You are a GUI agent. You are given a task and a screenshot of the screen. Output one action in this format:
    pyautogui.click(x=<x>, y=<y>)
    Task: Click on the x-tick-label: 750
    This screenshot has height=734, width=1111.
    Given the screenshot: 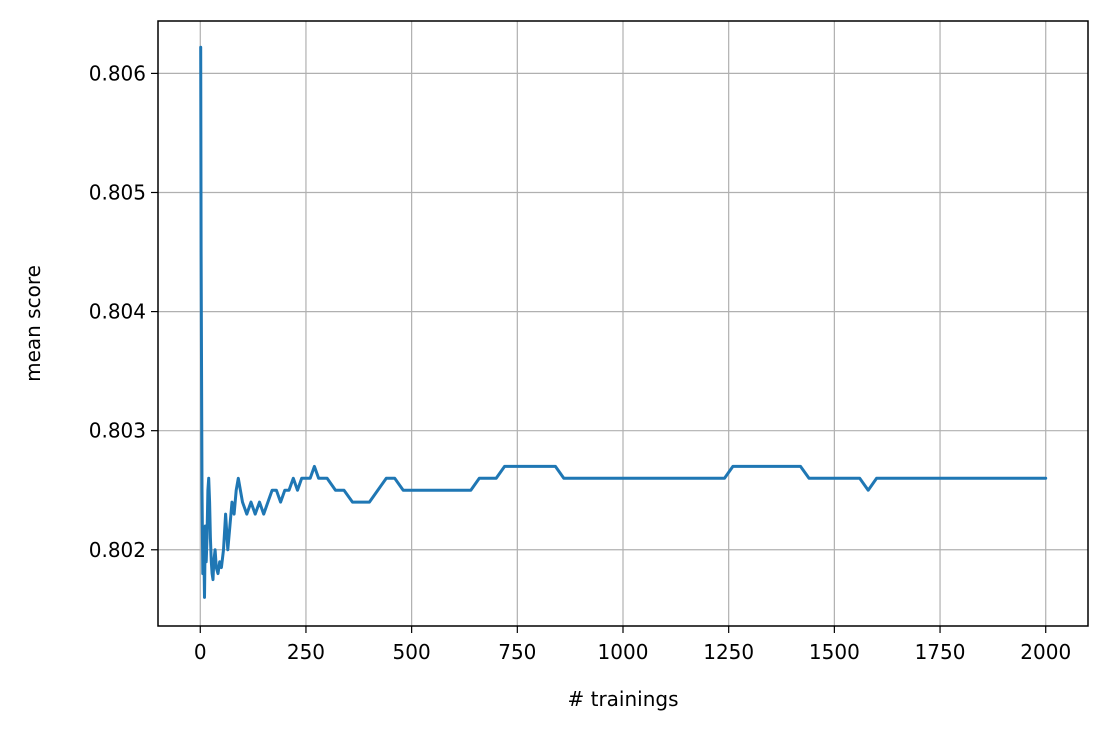 What is the action you would take?
    pyautogui.click(x=517, y=652)
    